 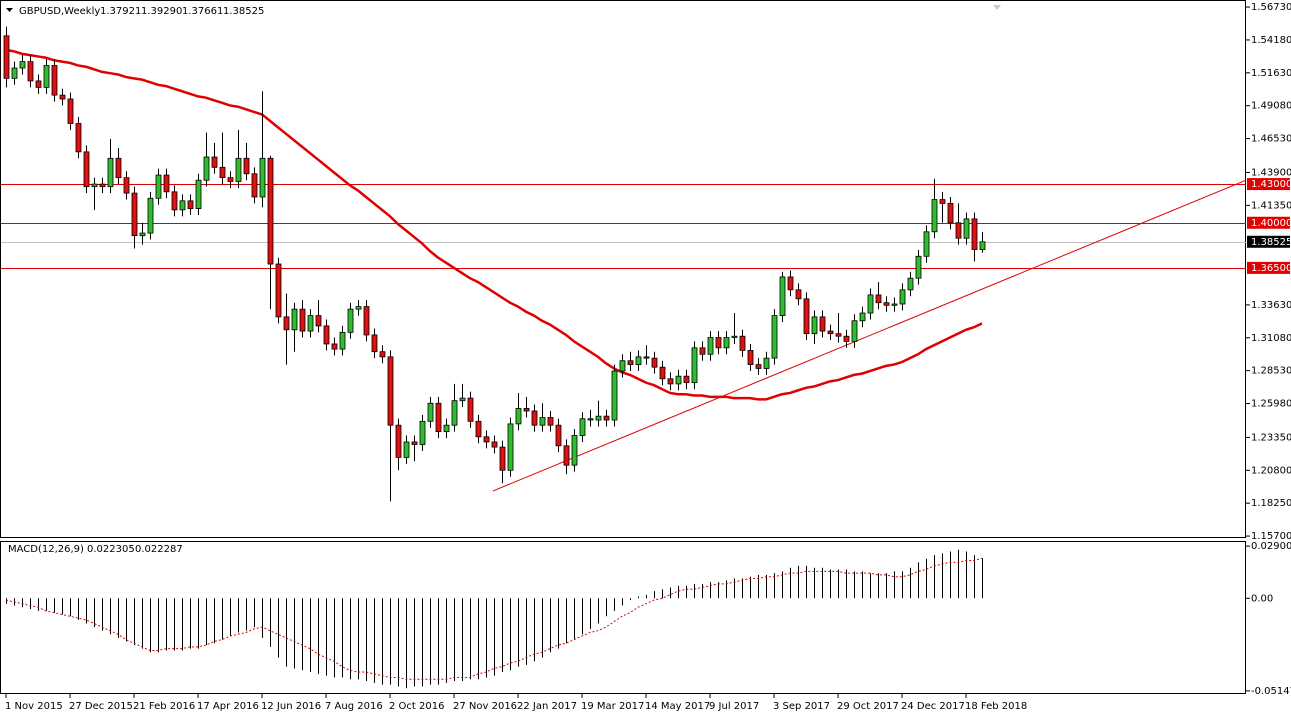 What do you see at coordinates (101, 706) in the screenshot?
I see `x-tick-label: 27 Dec 2015` at bounding box center [101, 706].